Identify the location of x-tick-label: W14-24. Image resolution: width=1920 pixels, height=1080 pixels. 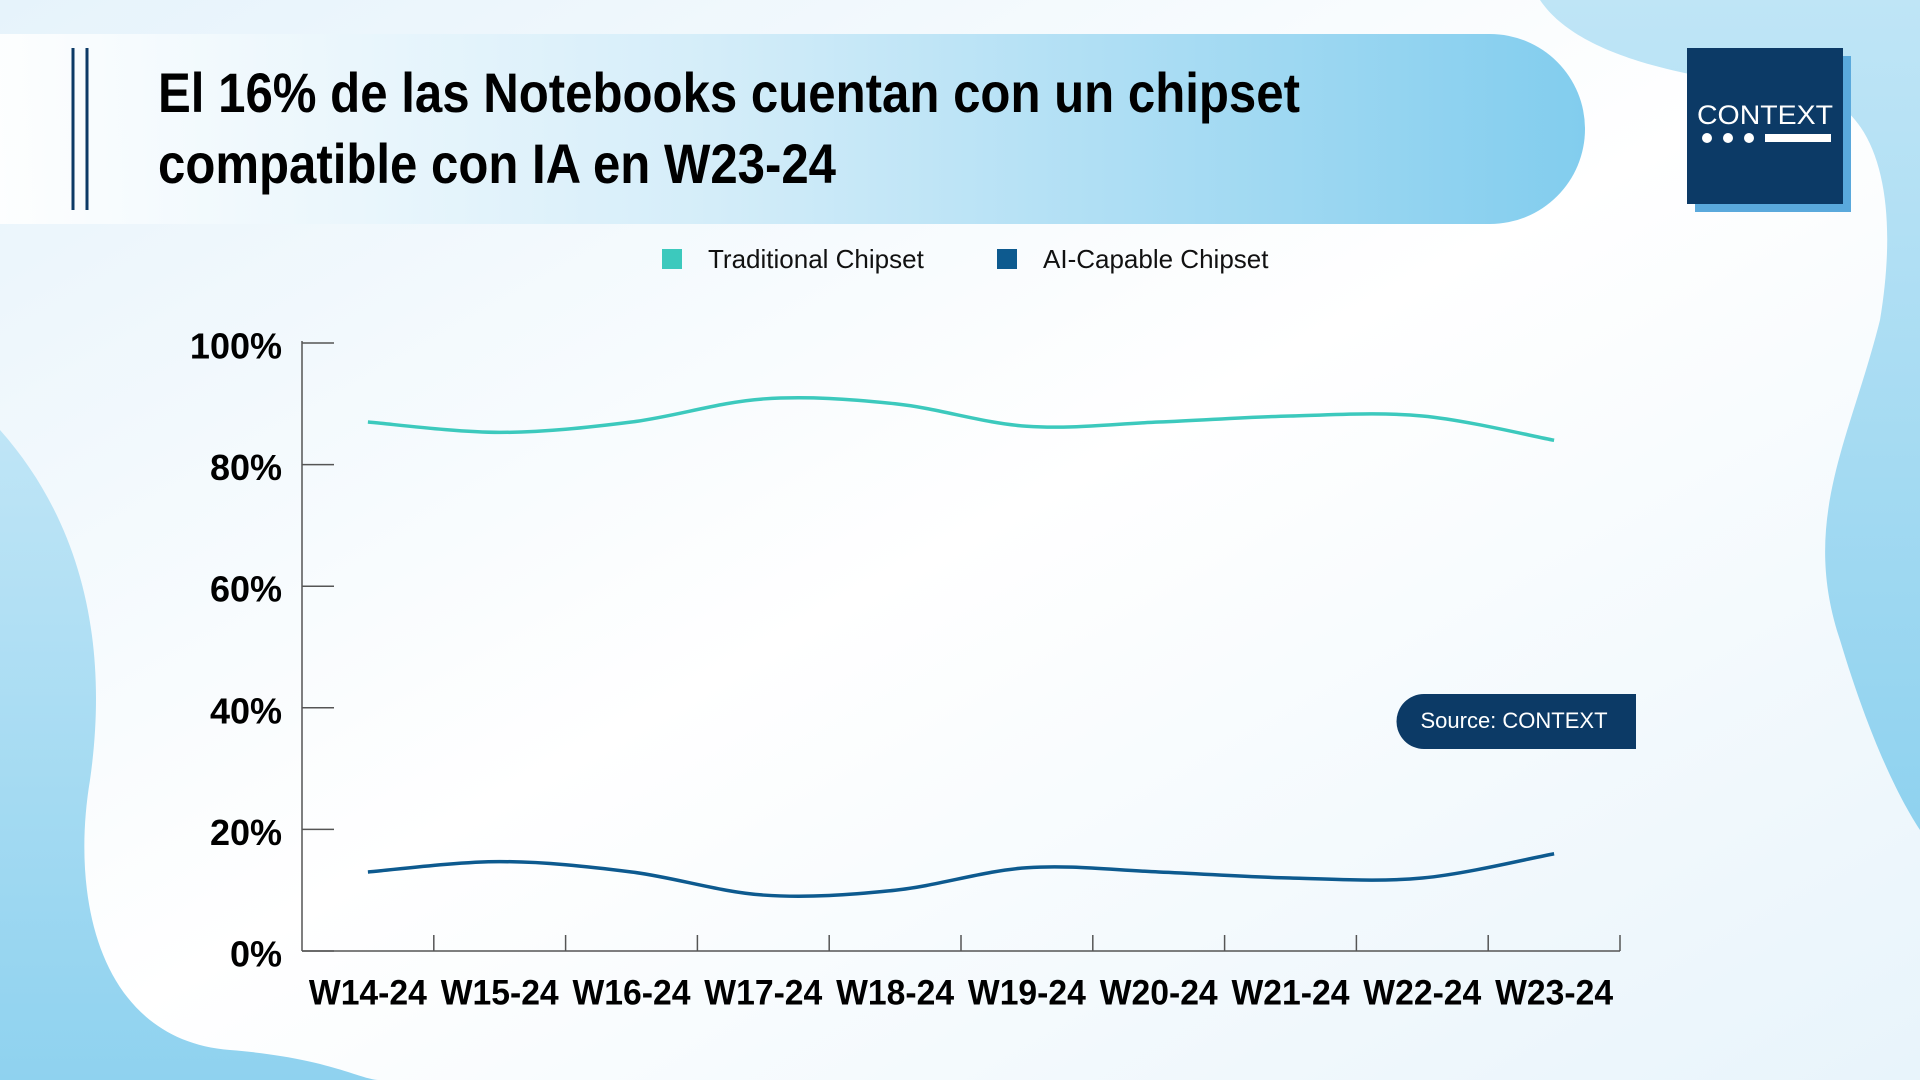
(368, 992).